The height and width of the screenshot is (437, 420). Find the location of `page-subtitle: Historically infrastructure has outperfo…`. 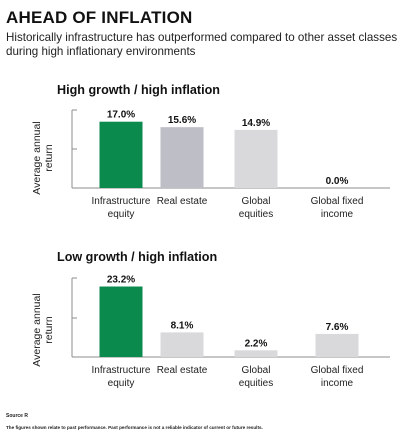

page-subtitle: Historically infrastructure has outperfo… is located at coordinates (202, 44).